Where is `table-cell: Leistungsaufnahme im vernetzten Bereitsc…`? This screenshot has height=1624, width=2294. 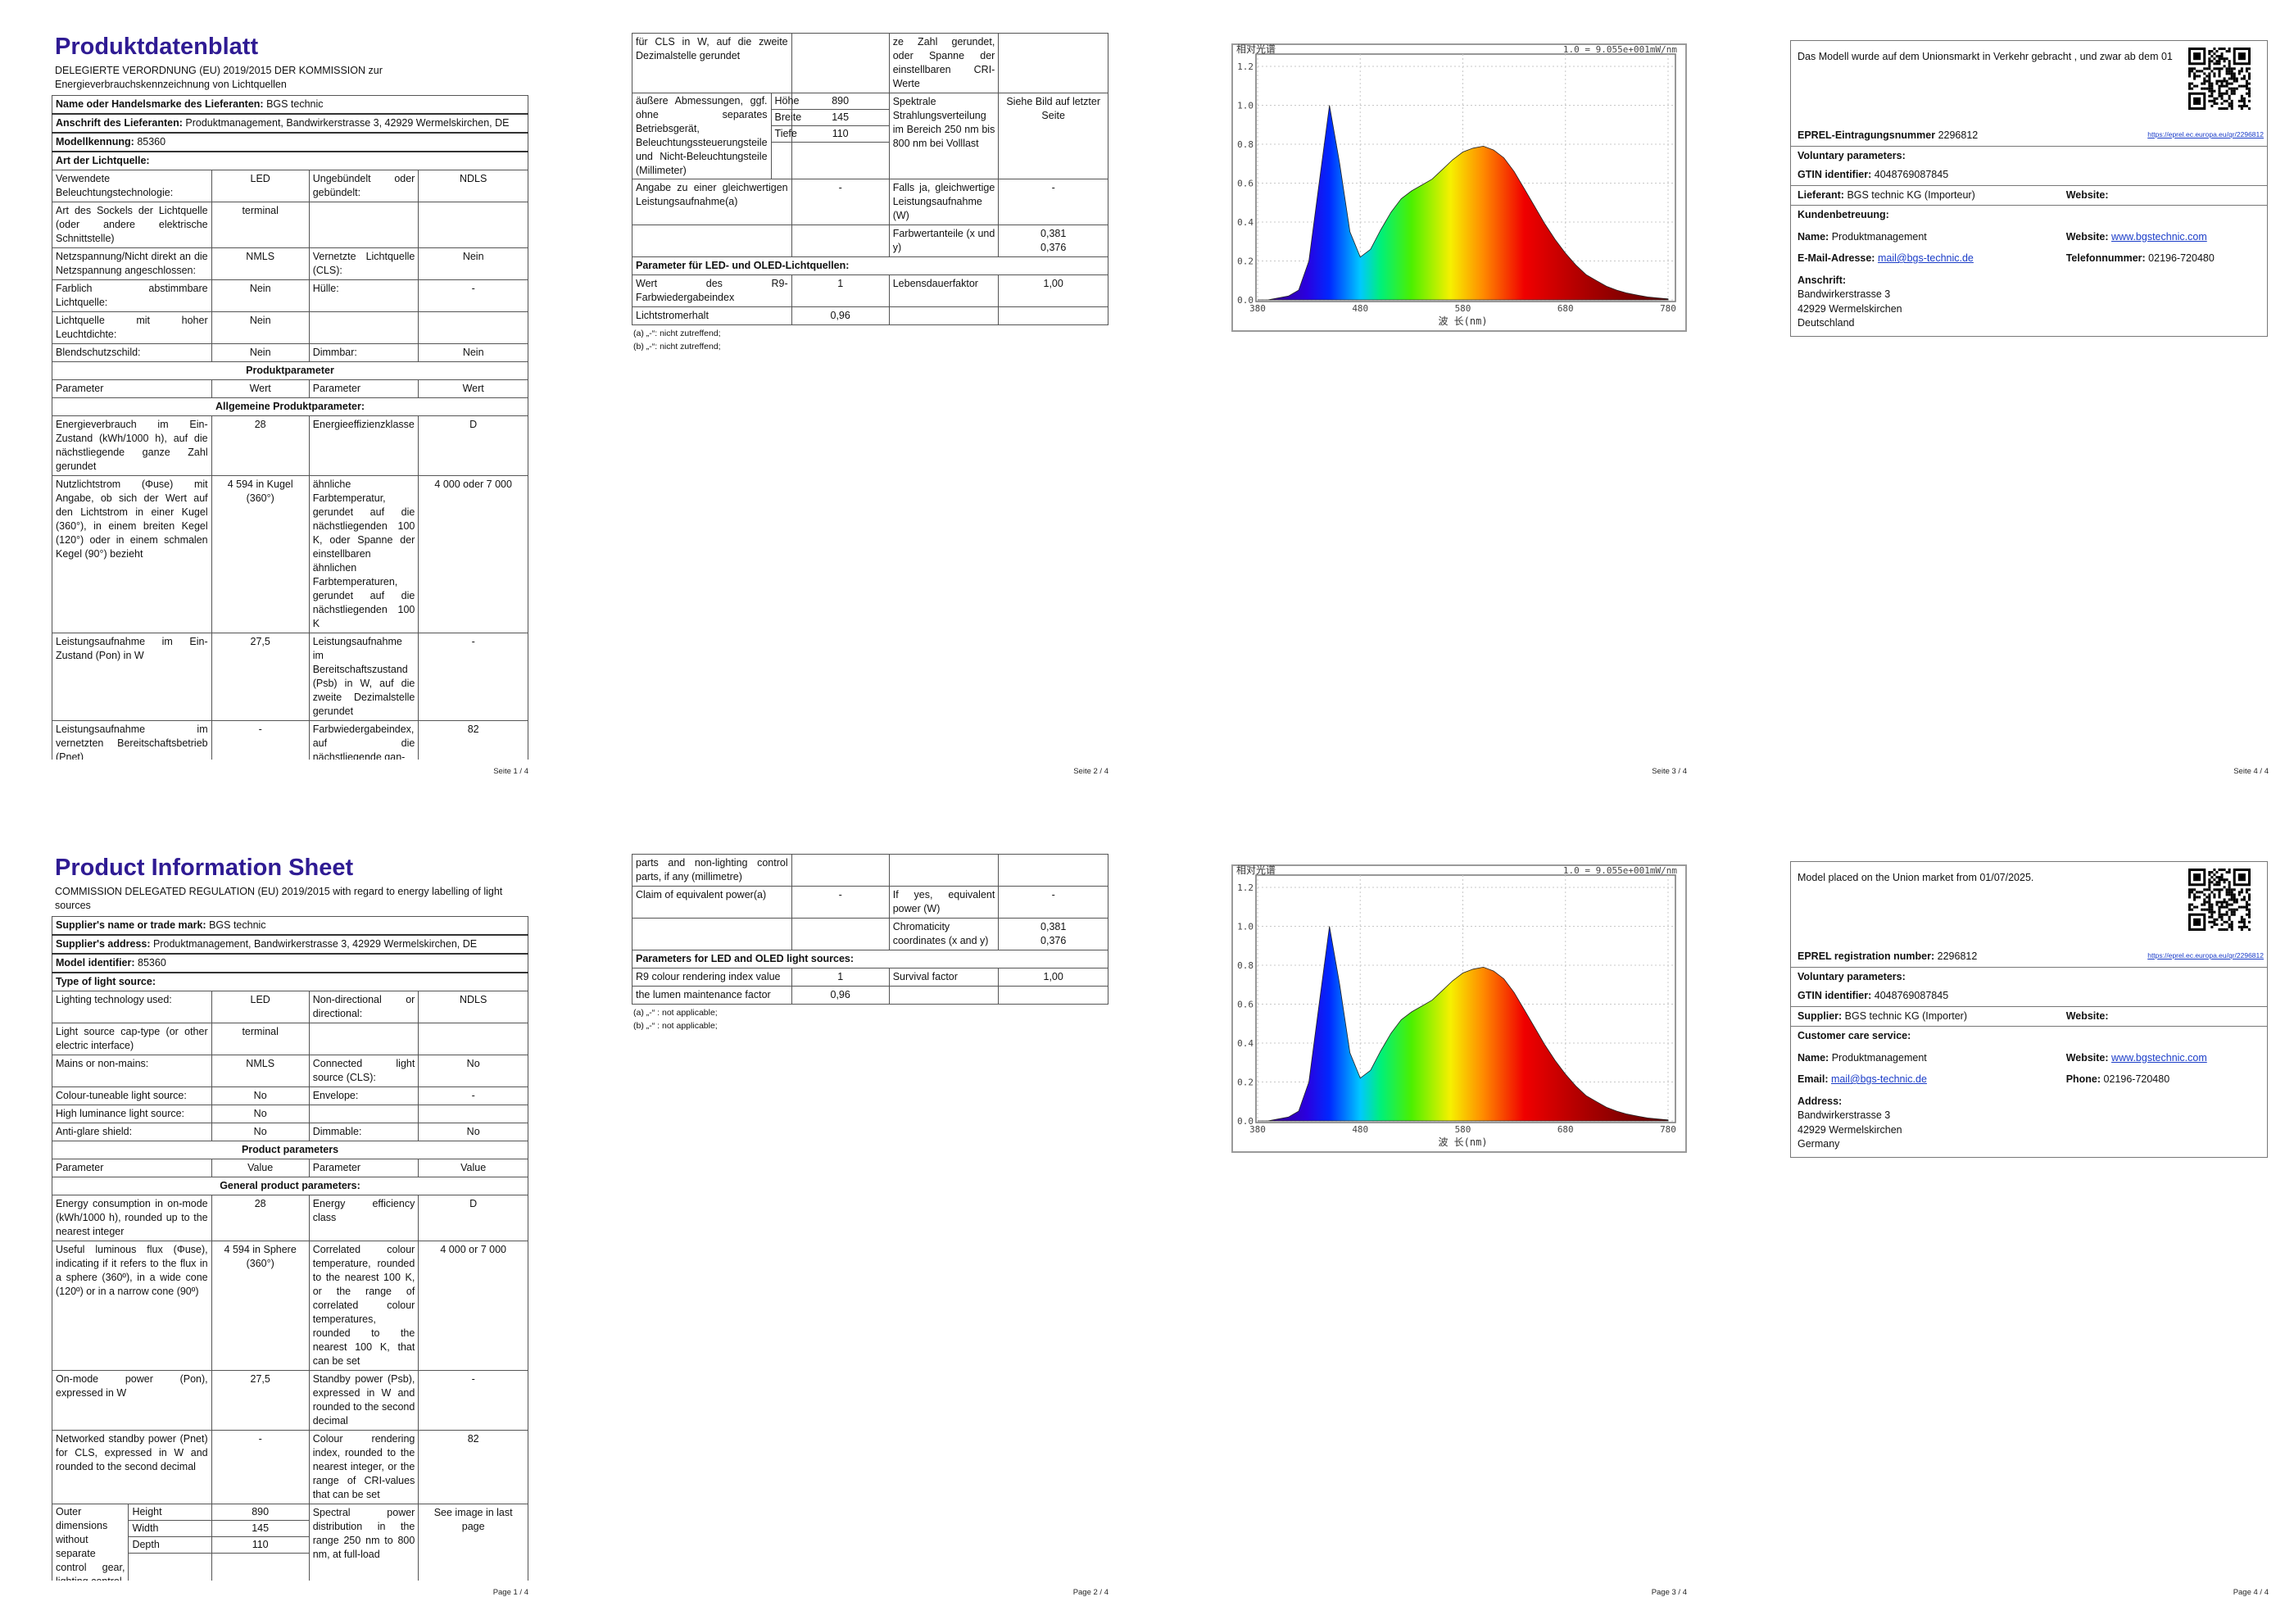 table-cell: Leistungsaufnahme im vernetzten Bereitsc… is located at coordinates (132, 740).